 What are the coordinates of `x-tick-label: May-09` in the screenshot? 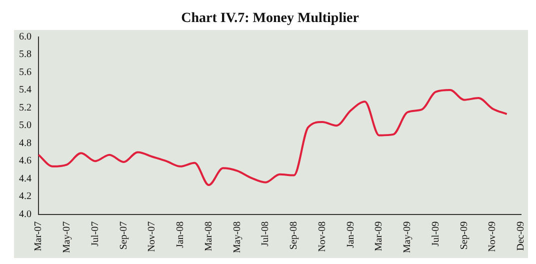 It's located at (408, 237).